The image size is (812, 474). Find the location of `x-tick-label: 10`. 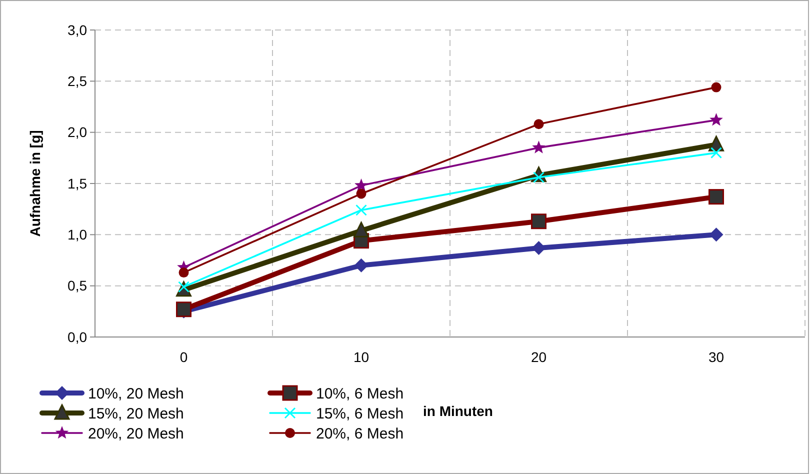

x-tick-label: 10 is located at coordinates (361, 357).